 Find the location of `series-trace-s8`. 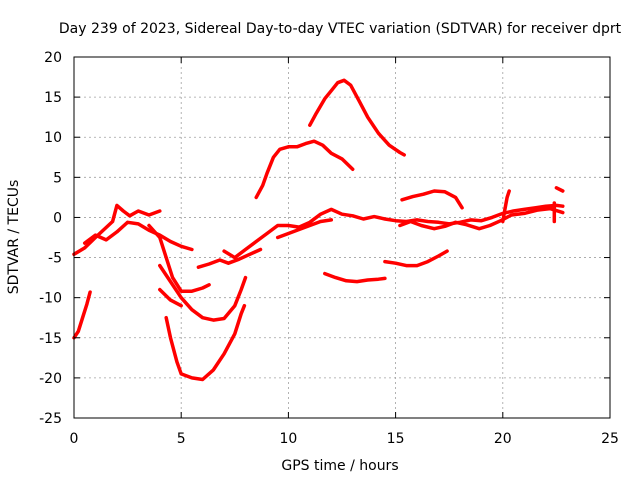

series-trace-s8 is located at coordinates (229, 258).